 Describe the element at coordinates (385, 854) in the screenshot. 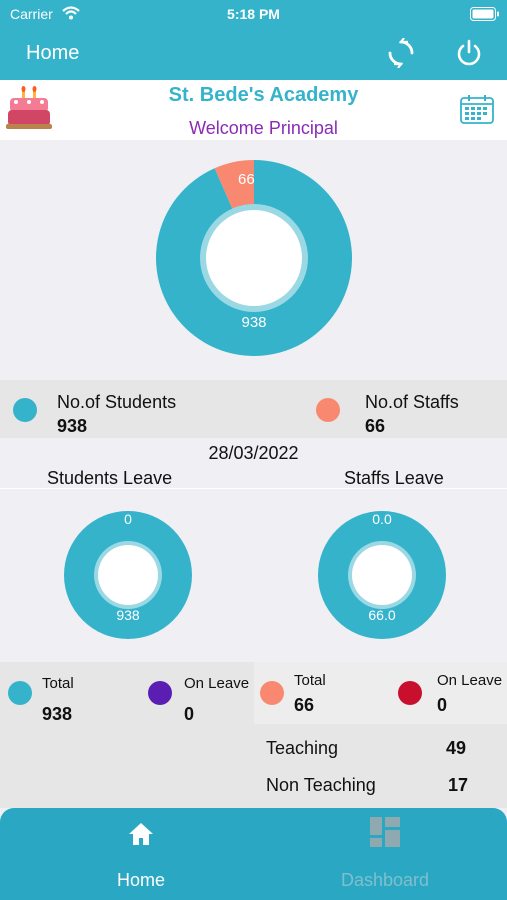

I see `tab-dashboard: Dashboard` at that location.